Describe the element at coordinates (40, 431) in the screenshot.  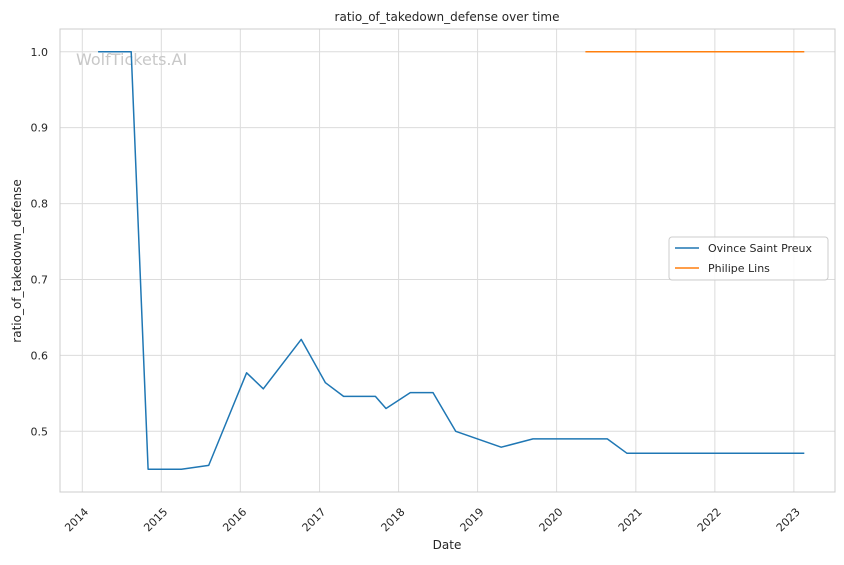
I see `y-tick-label: 0.5` at that location.